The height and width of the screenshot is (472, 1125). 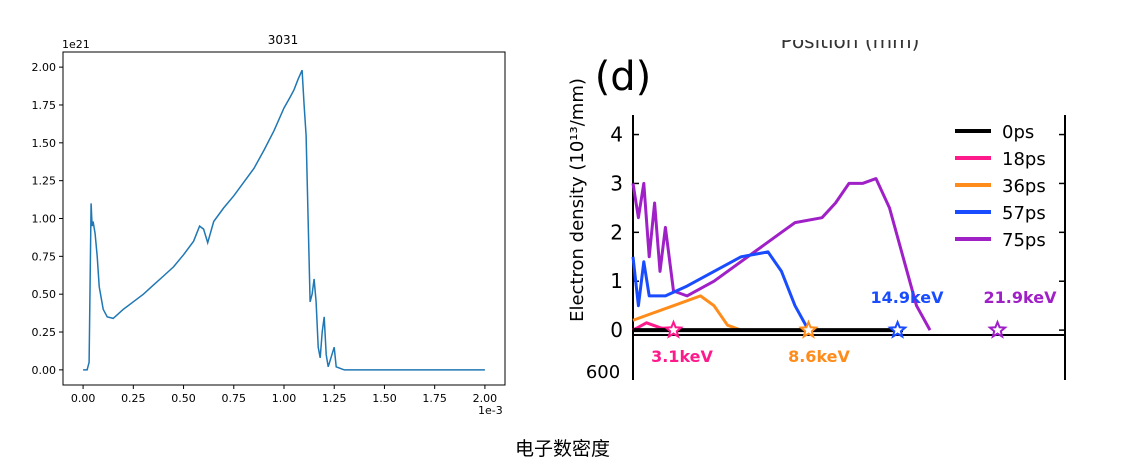 What do you see at coordinates (616, 135) in the screenshot?
I see `right-y-tick-label: 4` at bounding box center [616, 135].